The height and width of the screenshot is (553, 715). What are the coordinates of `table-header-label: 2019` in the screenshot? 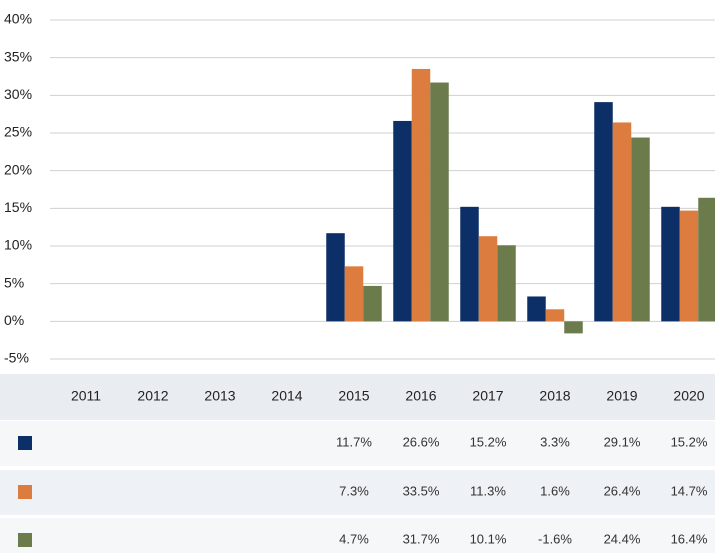 It's located at (621, 396).